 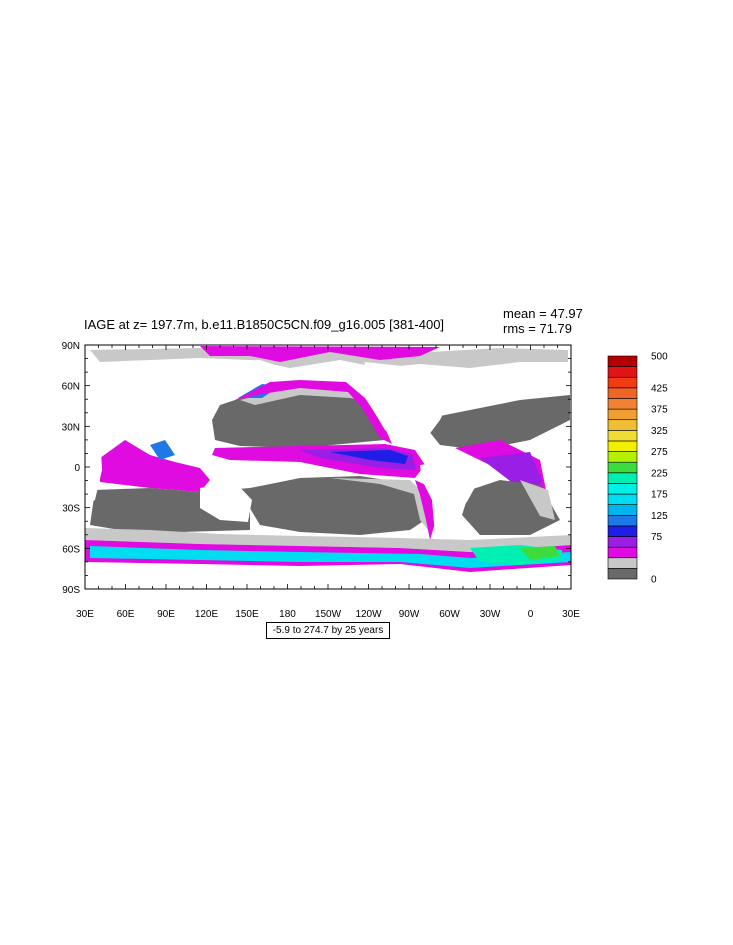 What do you see at coordinates (71, 509) in the screenshot?
I see `y-tick-label: 30S` at bounding box center [71, 509].